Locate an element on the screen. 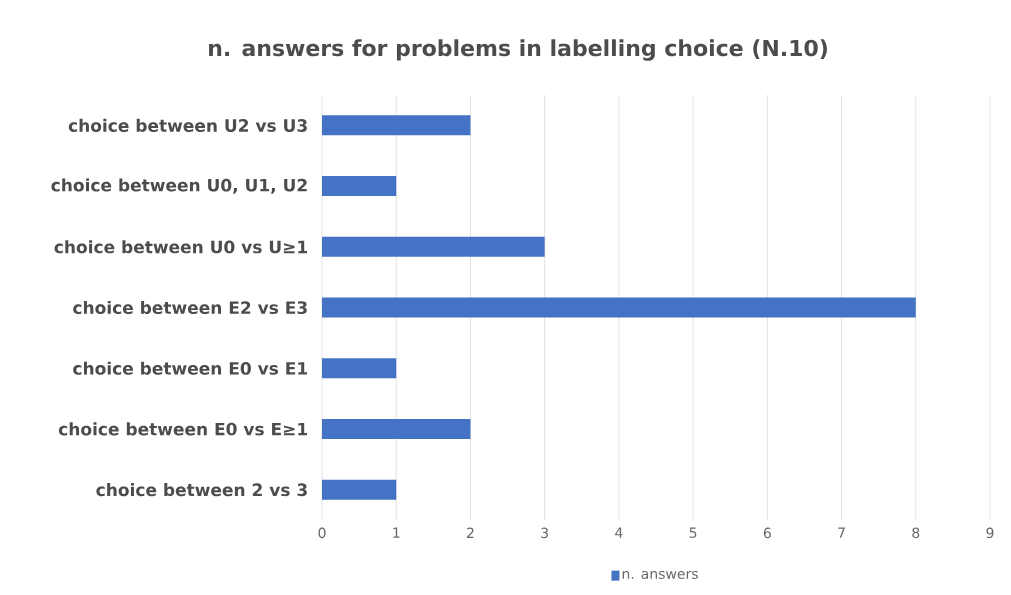 The width and height of the screenshot is (1011, 595). x-tick-label: 6 is located at coordinates (767, 533).